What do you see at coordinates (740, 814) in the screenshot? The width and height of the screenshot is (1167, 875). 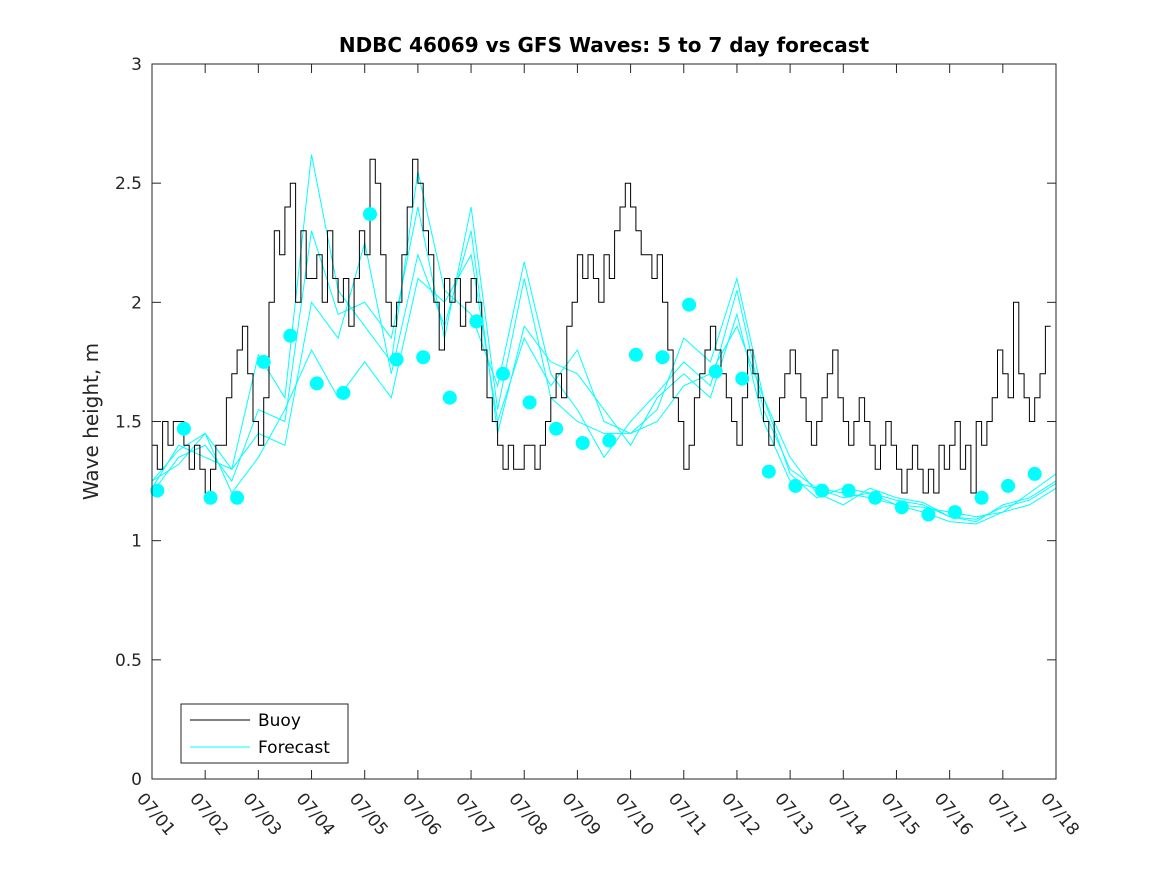 I see `x-tick-label: 07/12` at bounding box center [740, 814].